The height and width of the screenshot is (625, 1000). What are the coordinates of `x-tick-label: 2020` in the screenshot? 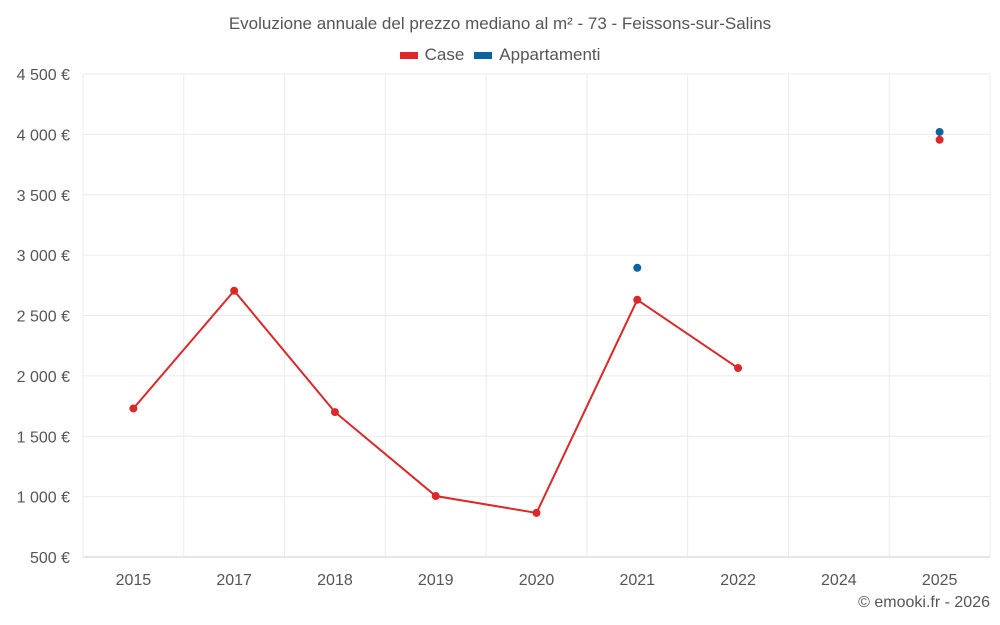 It's located at (537, 580).